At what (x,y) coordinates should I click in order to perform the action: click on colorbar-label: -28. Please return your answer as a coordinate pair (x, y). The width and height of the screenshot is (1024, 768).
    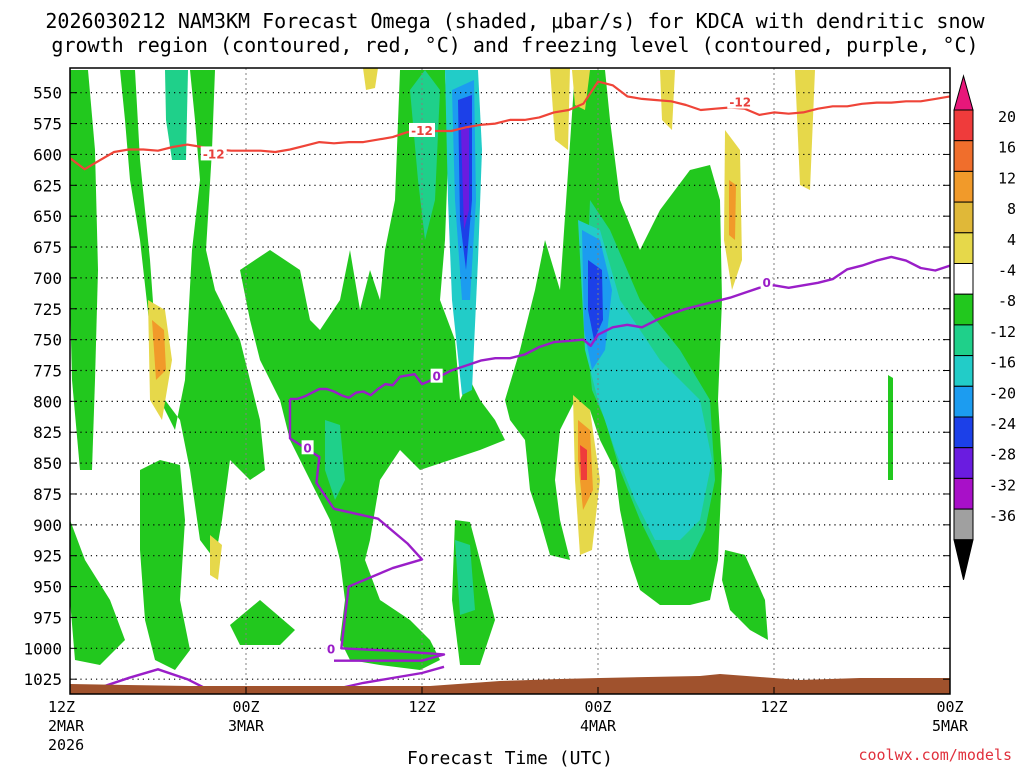
    Looking at the image, I should click on (1002, 455).